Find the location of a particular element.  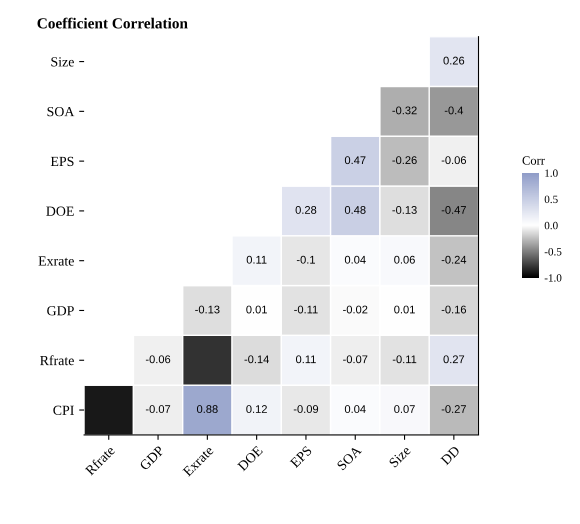

data-label: -0.24 is located at coordinates (454, 260).